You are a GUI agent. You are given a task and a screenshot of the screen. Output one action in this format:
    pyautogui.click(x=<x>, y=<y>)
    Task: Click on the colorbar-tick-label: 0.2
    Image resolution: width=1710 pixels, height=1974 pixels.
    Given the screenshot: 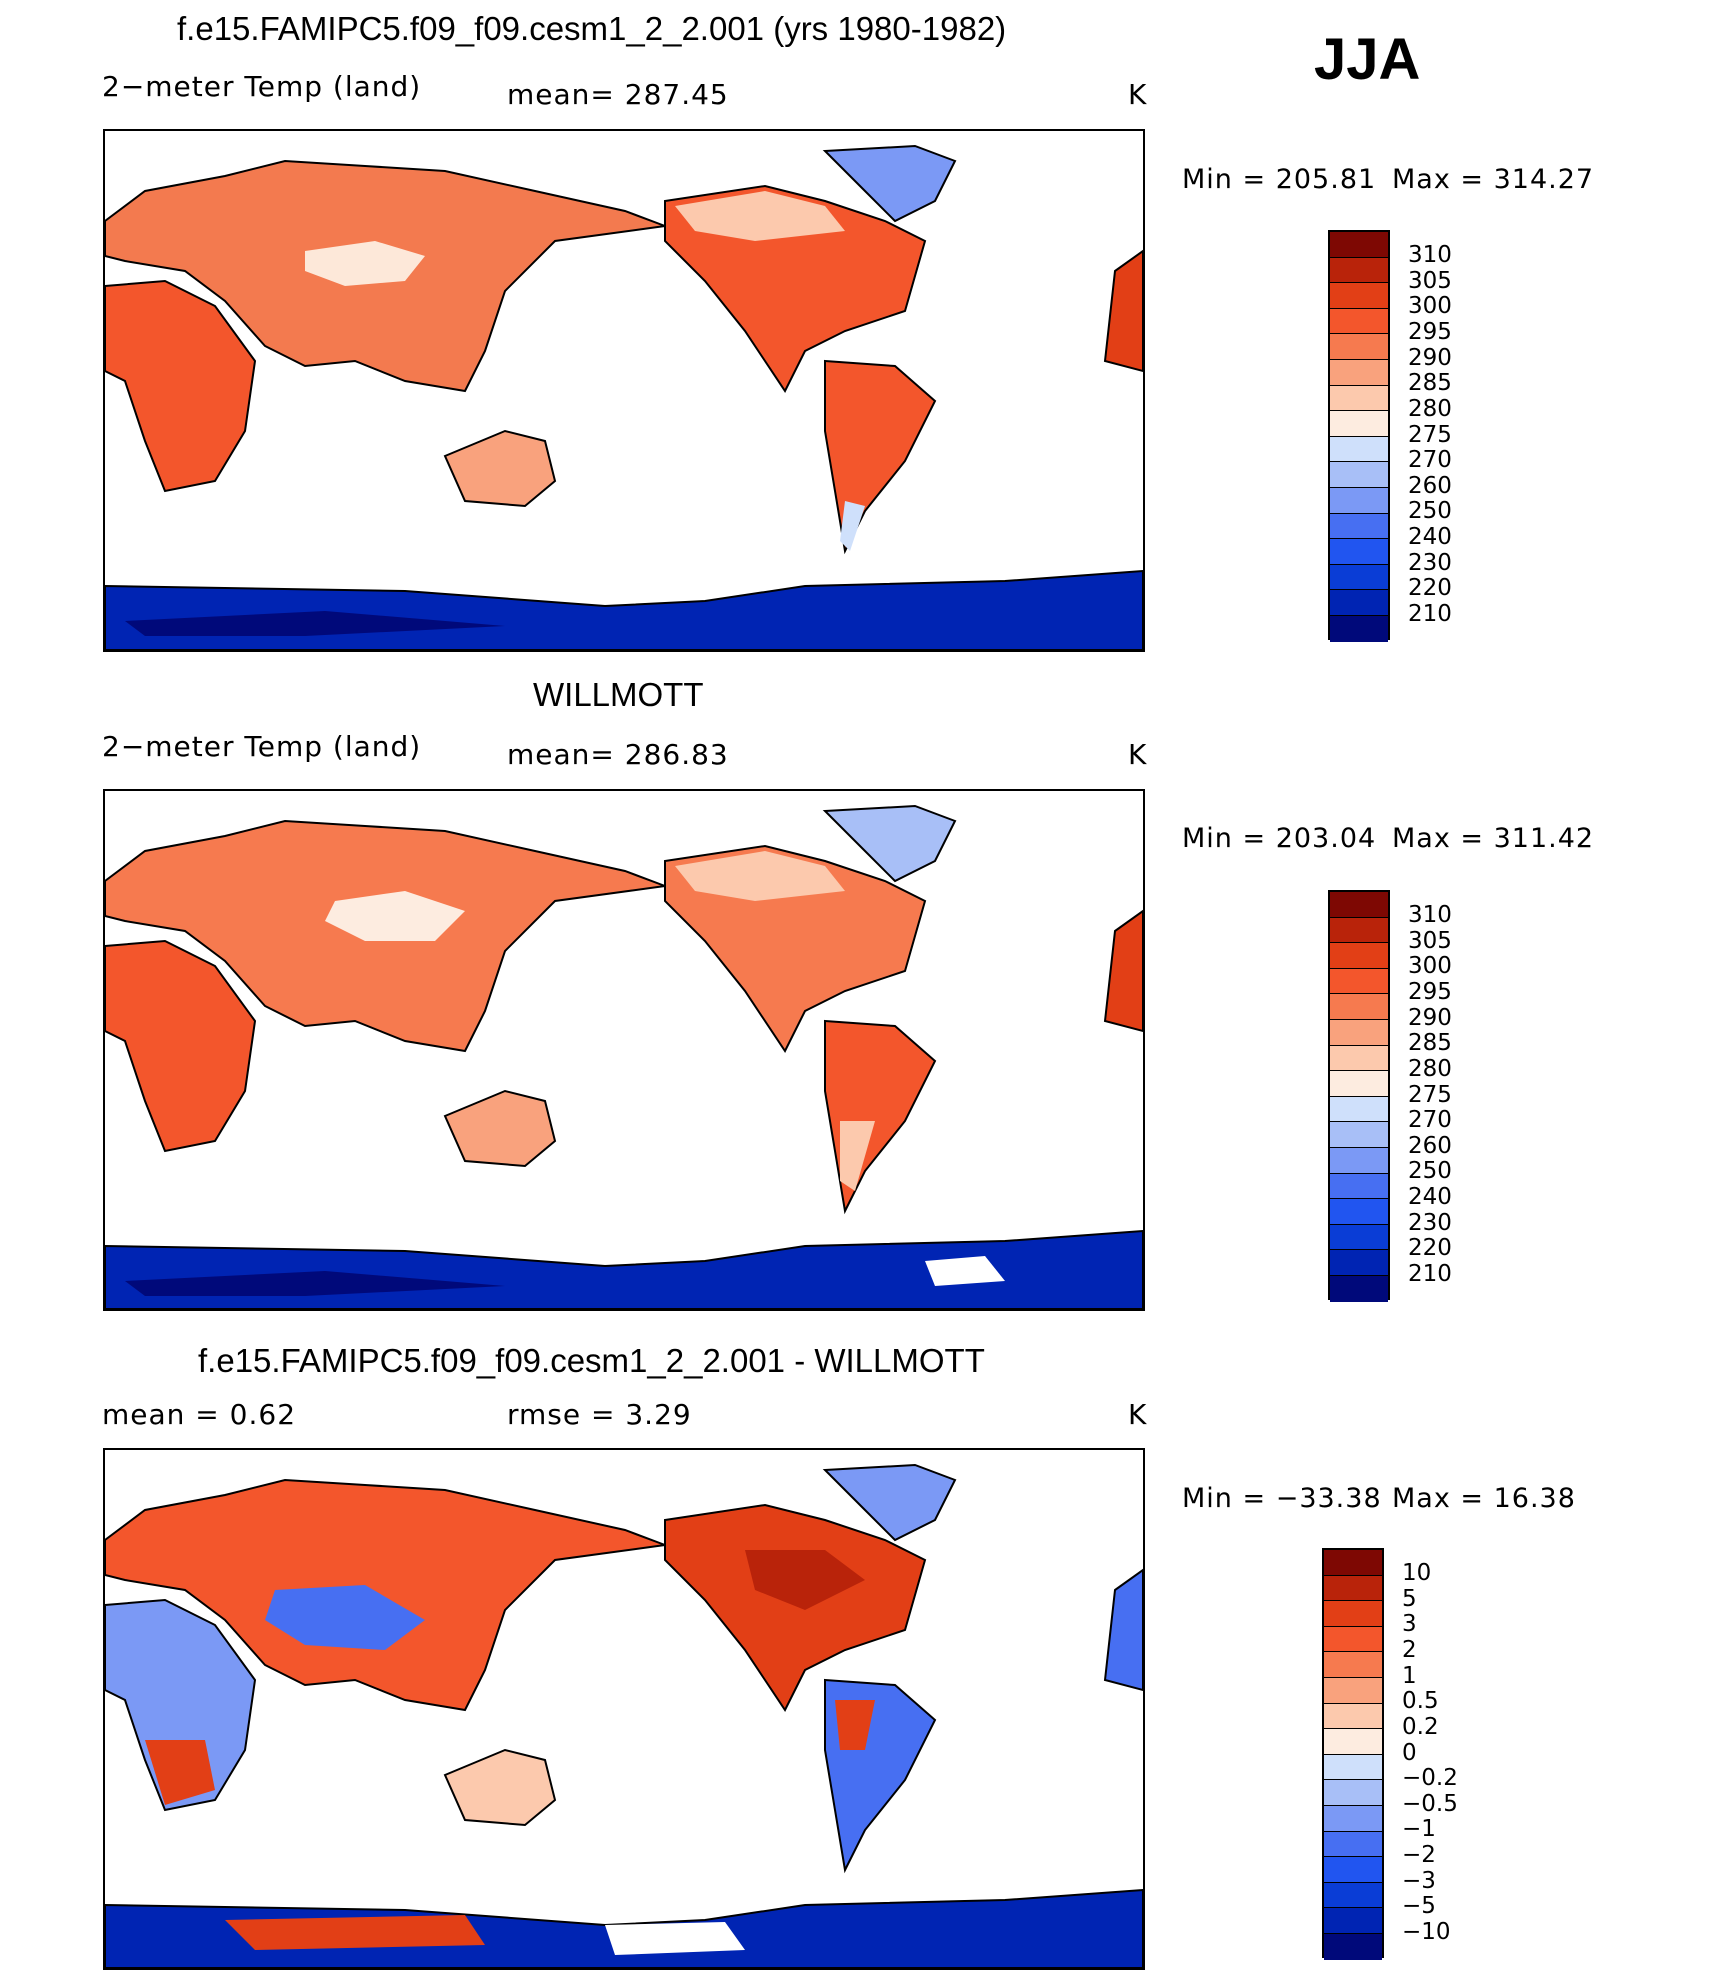 What is the action you would take?
    pyautogui.click(x=1420, y=1726)
    